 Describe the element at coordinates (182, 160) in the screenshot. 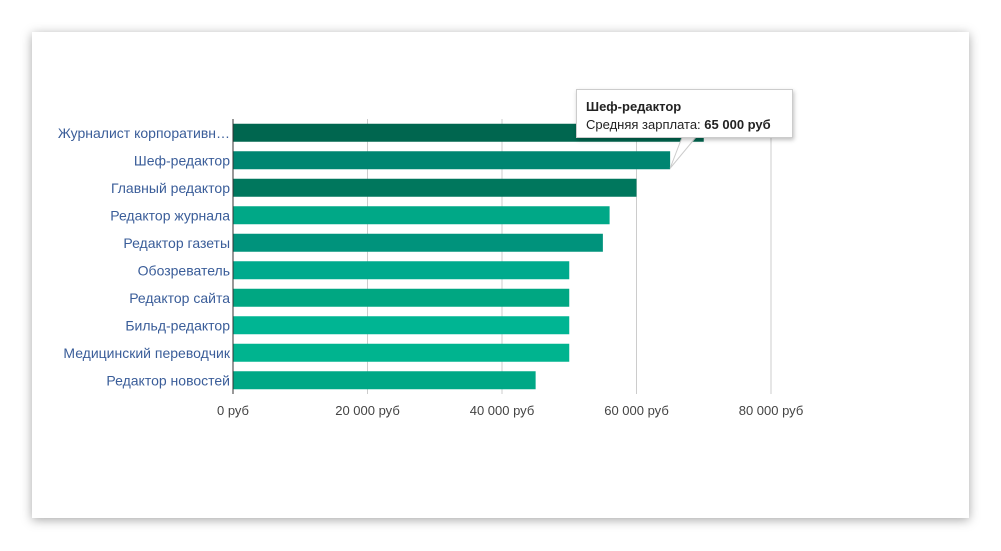

I see `category-label: Шеф-редактор` at that location.